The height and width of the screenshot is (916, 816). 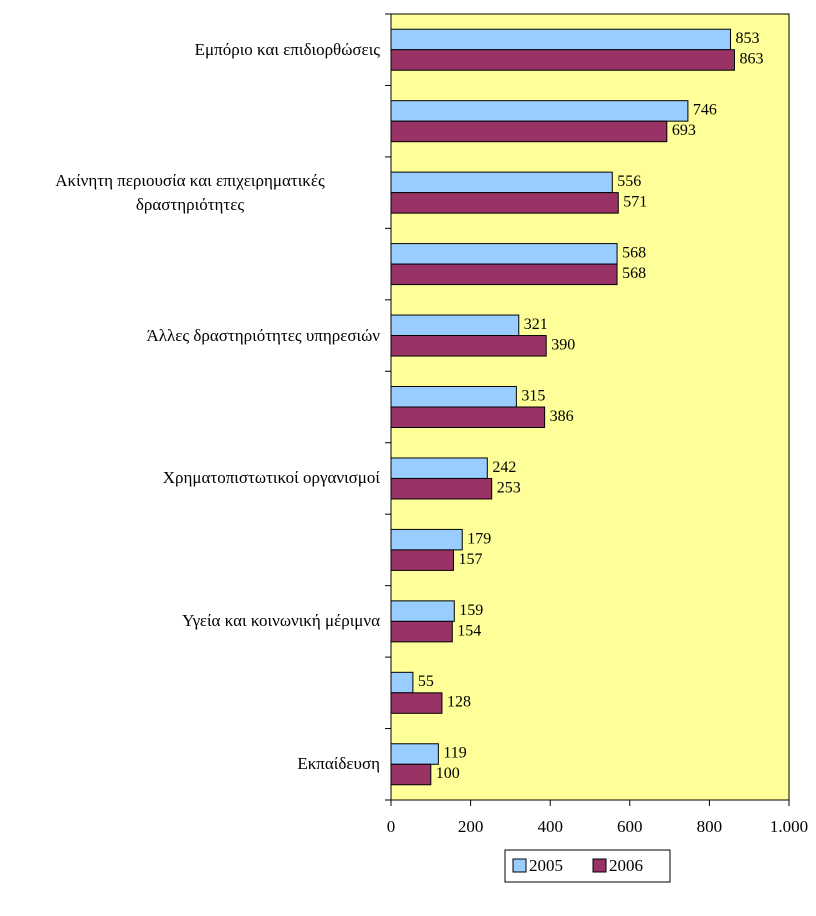 What do you see at coordinates (338, 764) in the screenshot?
I see `y-tick-label: Εκπαίδευση` at bounding box center [338, 764].